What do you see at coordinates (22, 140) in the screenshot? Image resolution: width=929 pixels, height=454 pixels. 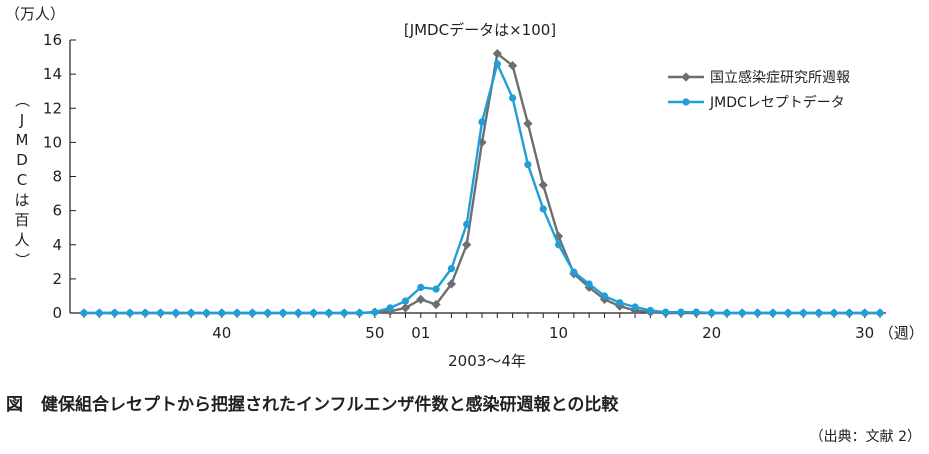 I see `y-secondary-label-char: M` at bounding box center [22, 140].